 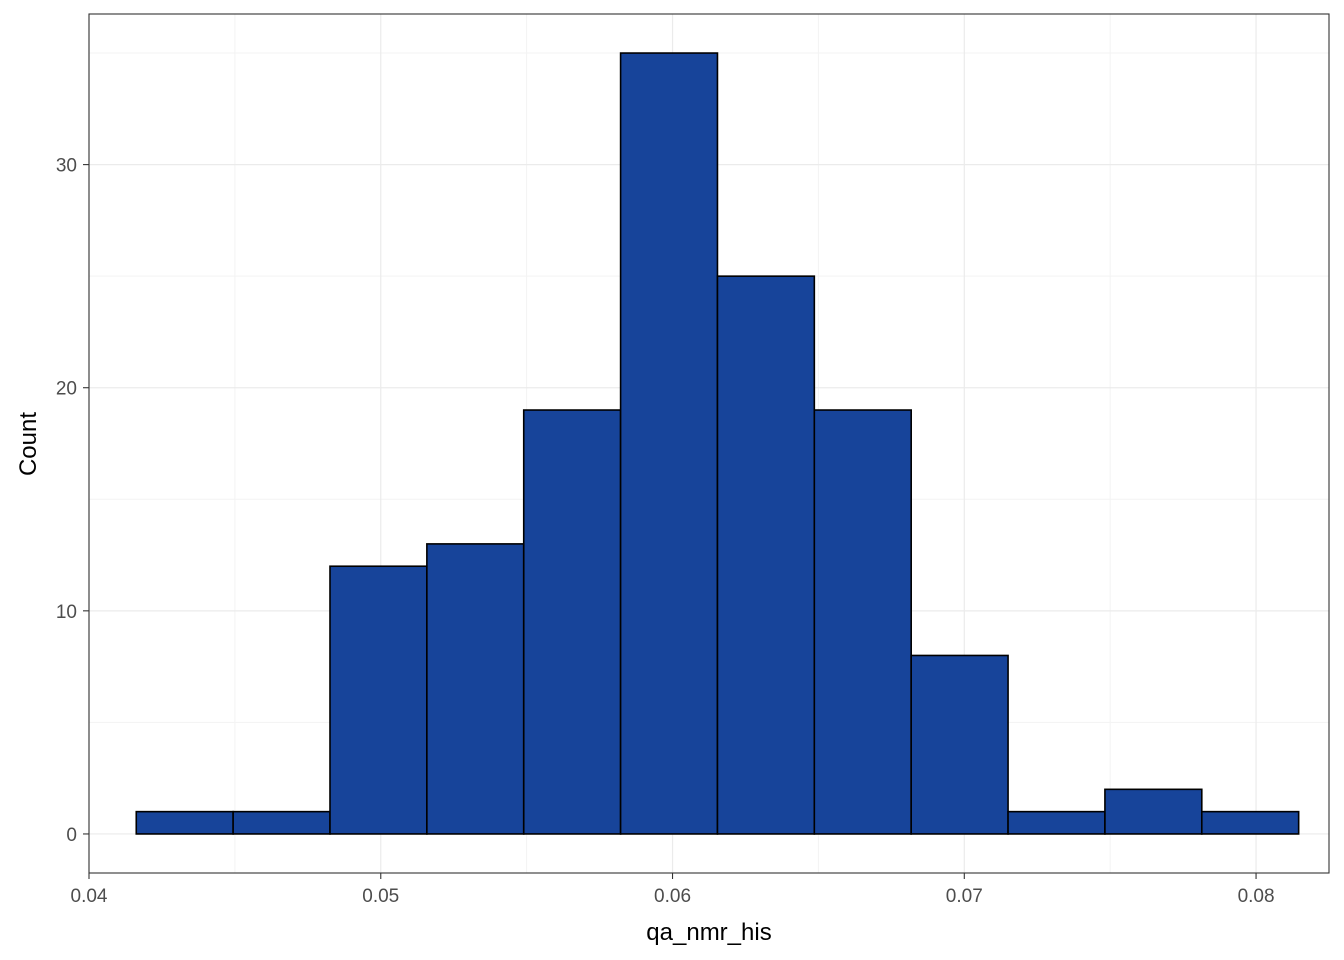 I want to click on y-tick-label: 10, so click(x=66, y=612).